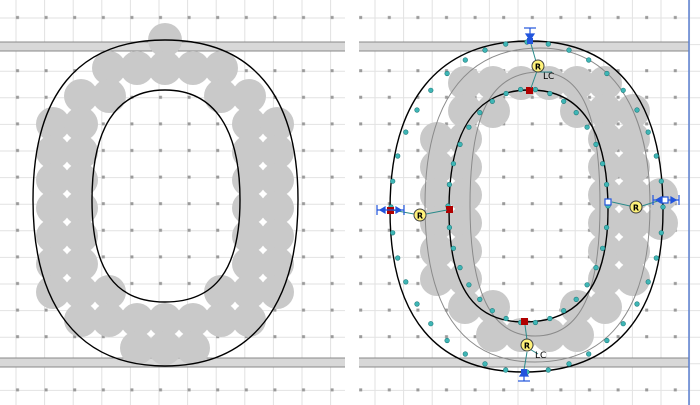 The image size is (700, 405). I want to click on round-hint-bottom: R, so click(527, 345).